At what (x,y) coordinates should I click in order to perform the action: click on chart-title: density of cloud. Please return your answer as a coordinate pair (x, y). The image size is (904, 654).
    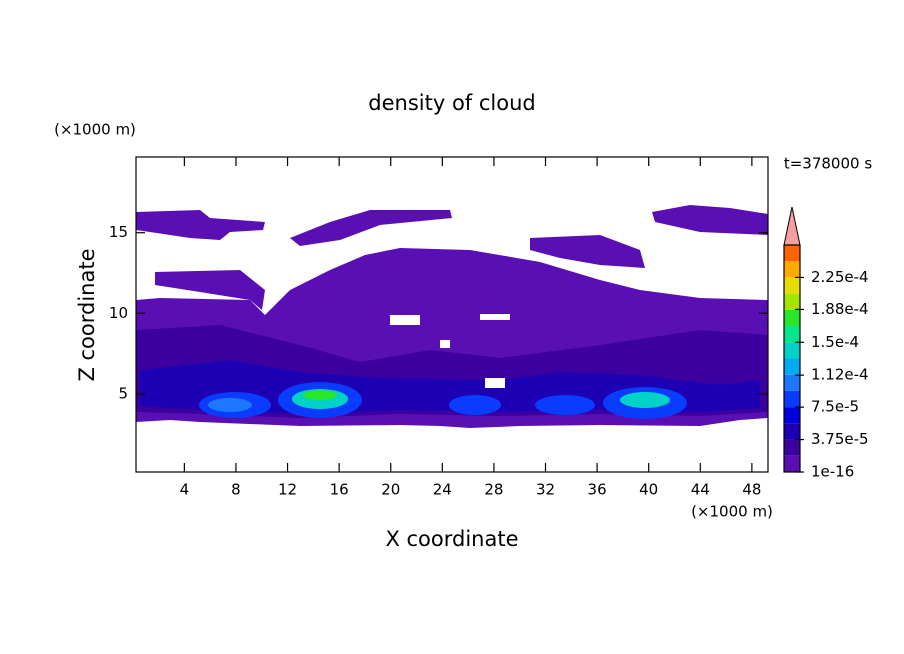
    Looking at the image, I should click on (451, 103).